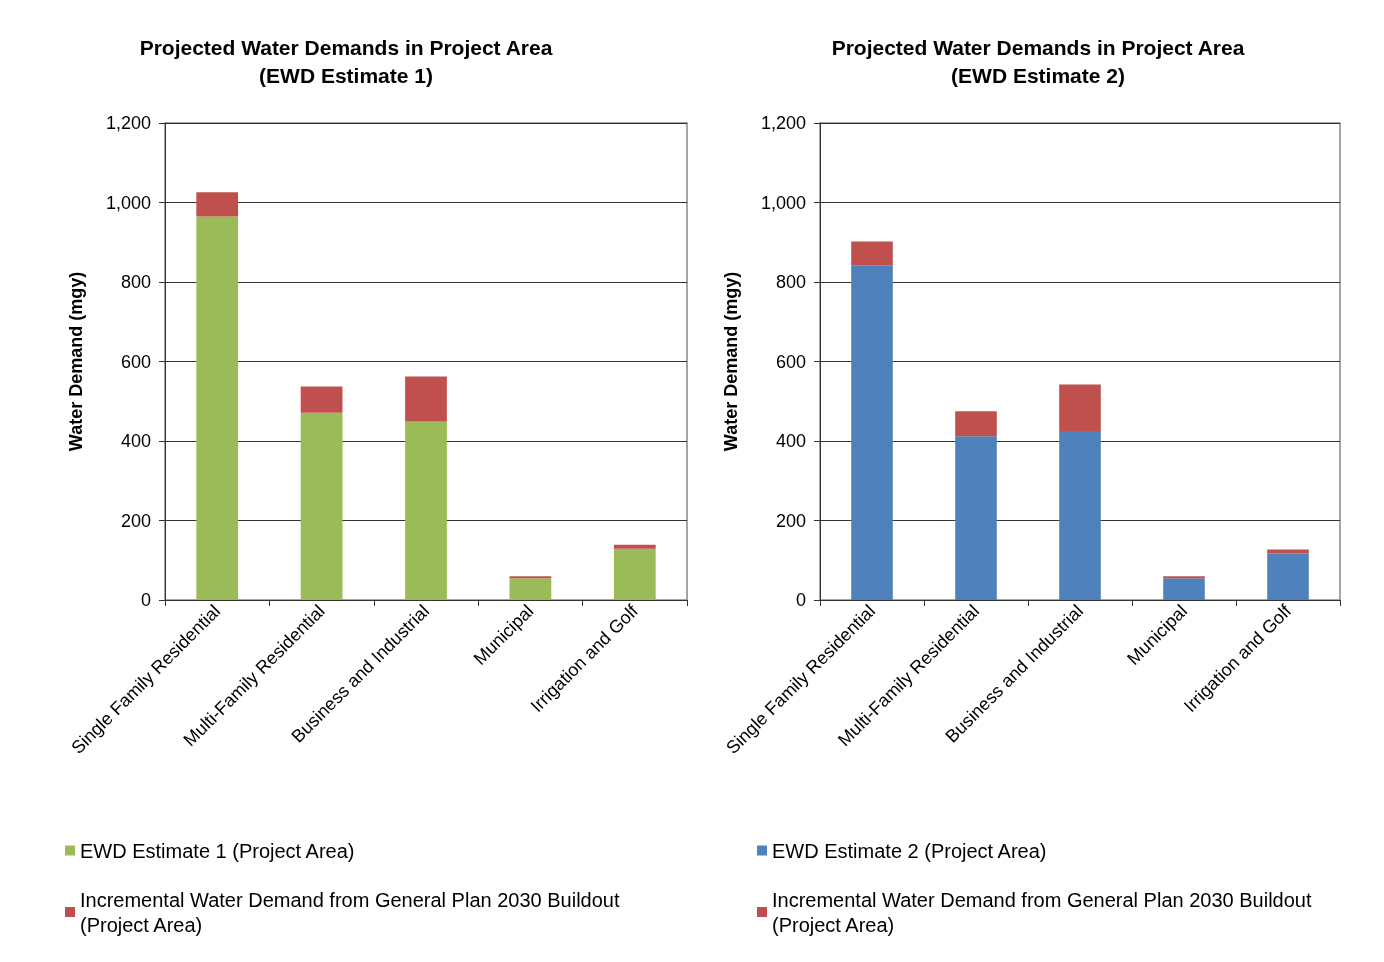 This screenshot has width=1384, height=962. I want to click on chart-title: Projected Water Demands in Project Area (EWD Estimate 1), so click(346, 61).